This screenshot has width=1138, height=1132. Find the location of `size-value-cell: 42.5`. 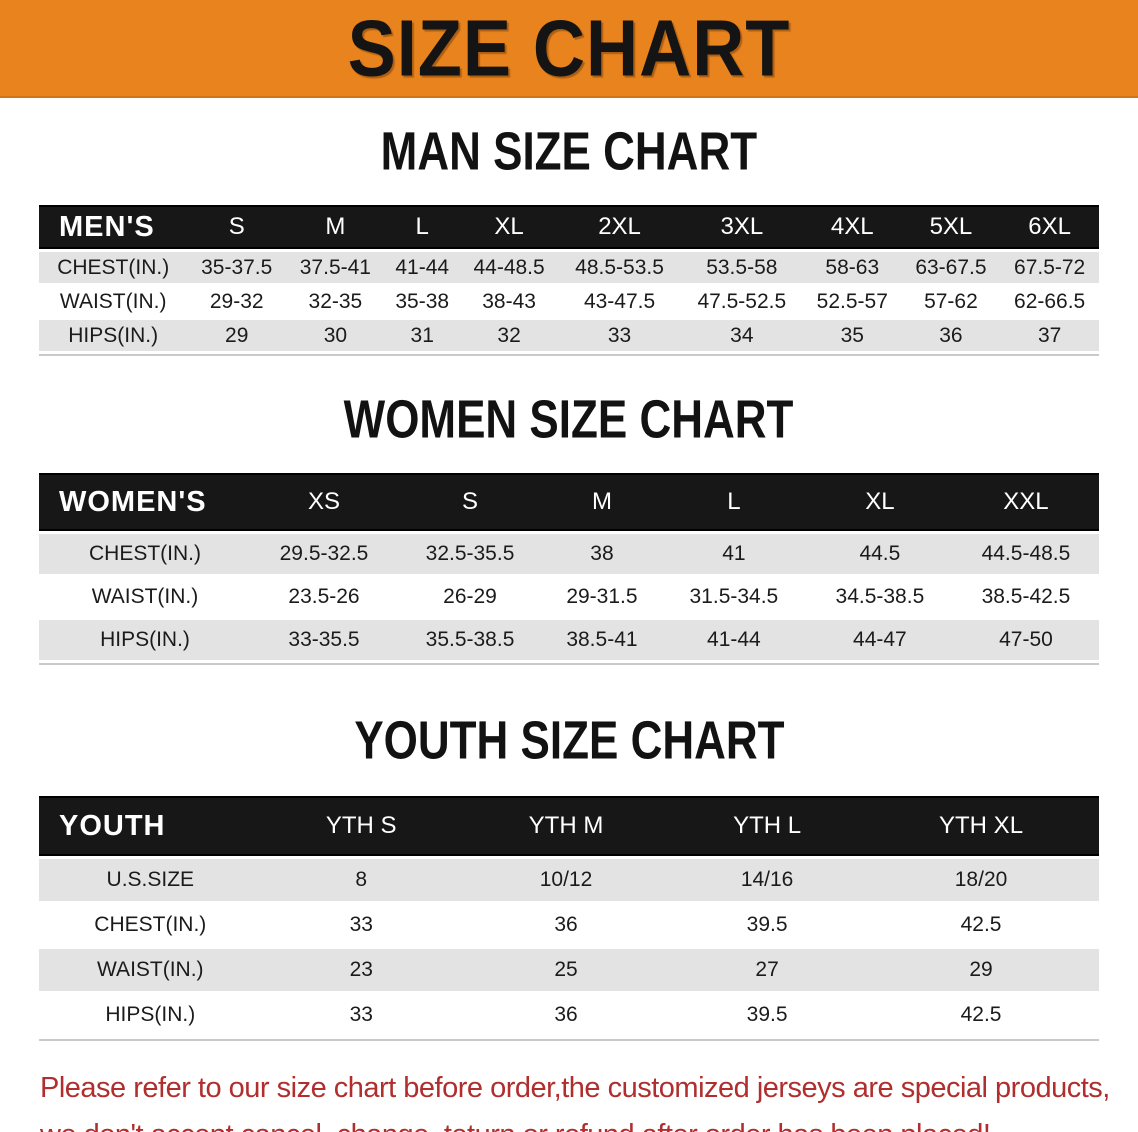

size-value-cell: 42.5 is located at coordinates (981, 1015).